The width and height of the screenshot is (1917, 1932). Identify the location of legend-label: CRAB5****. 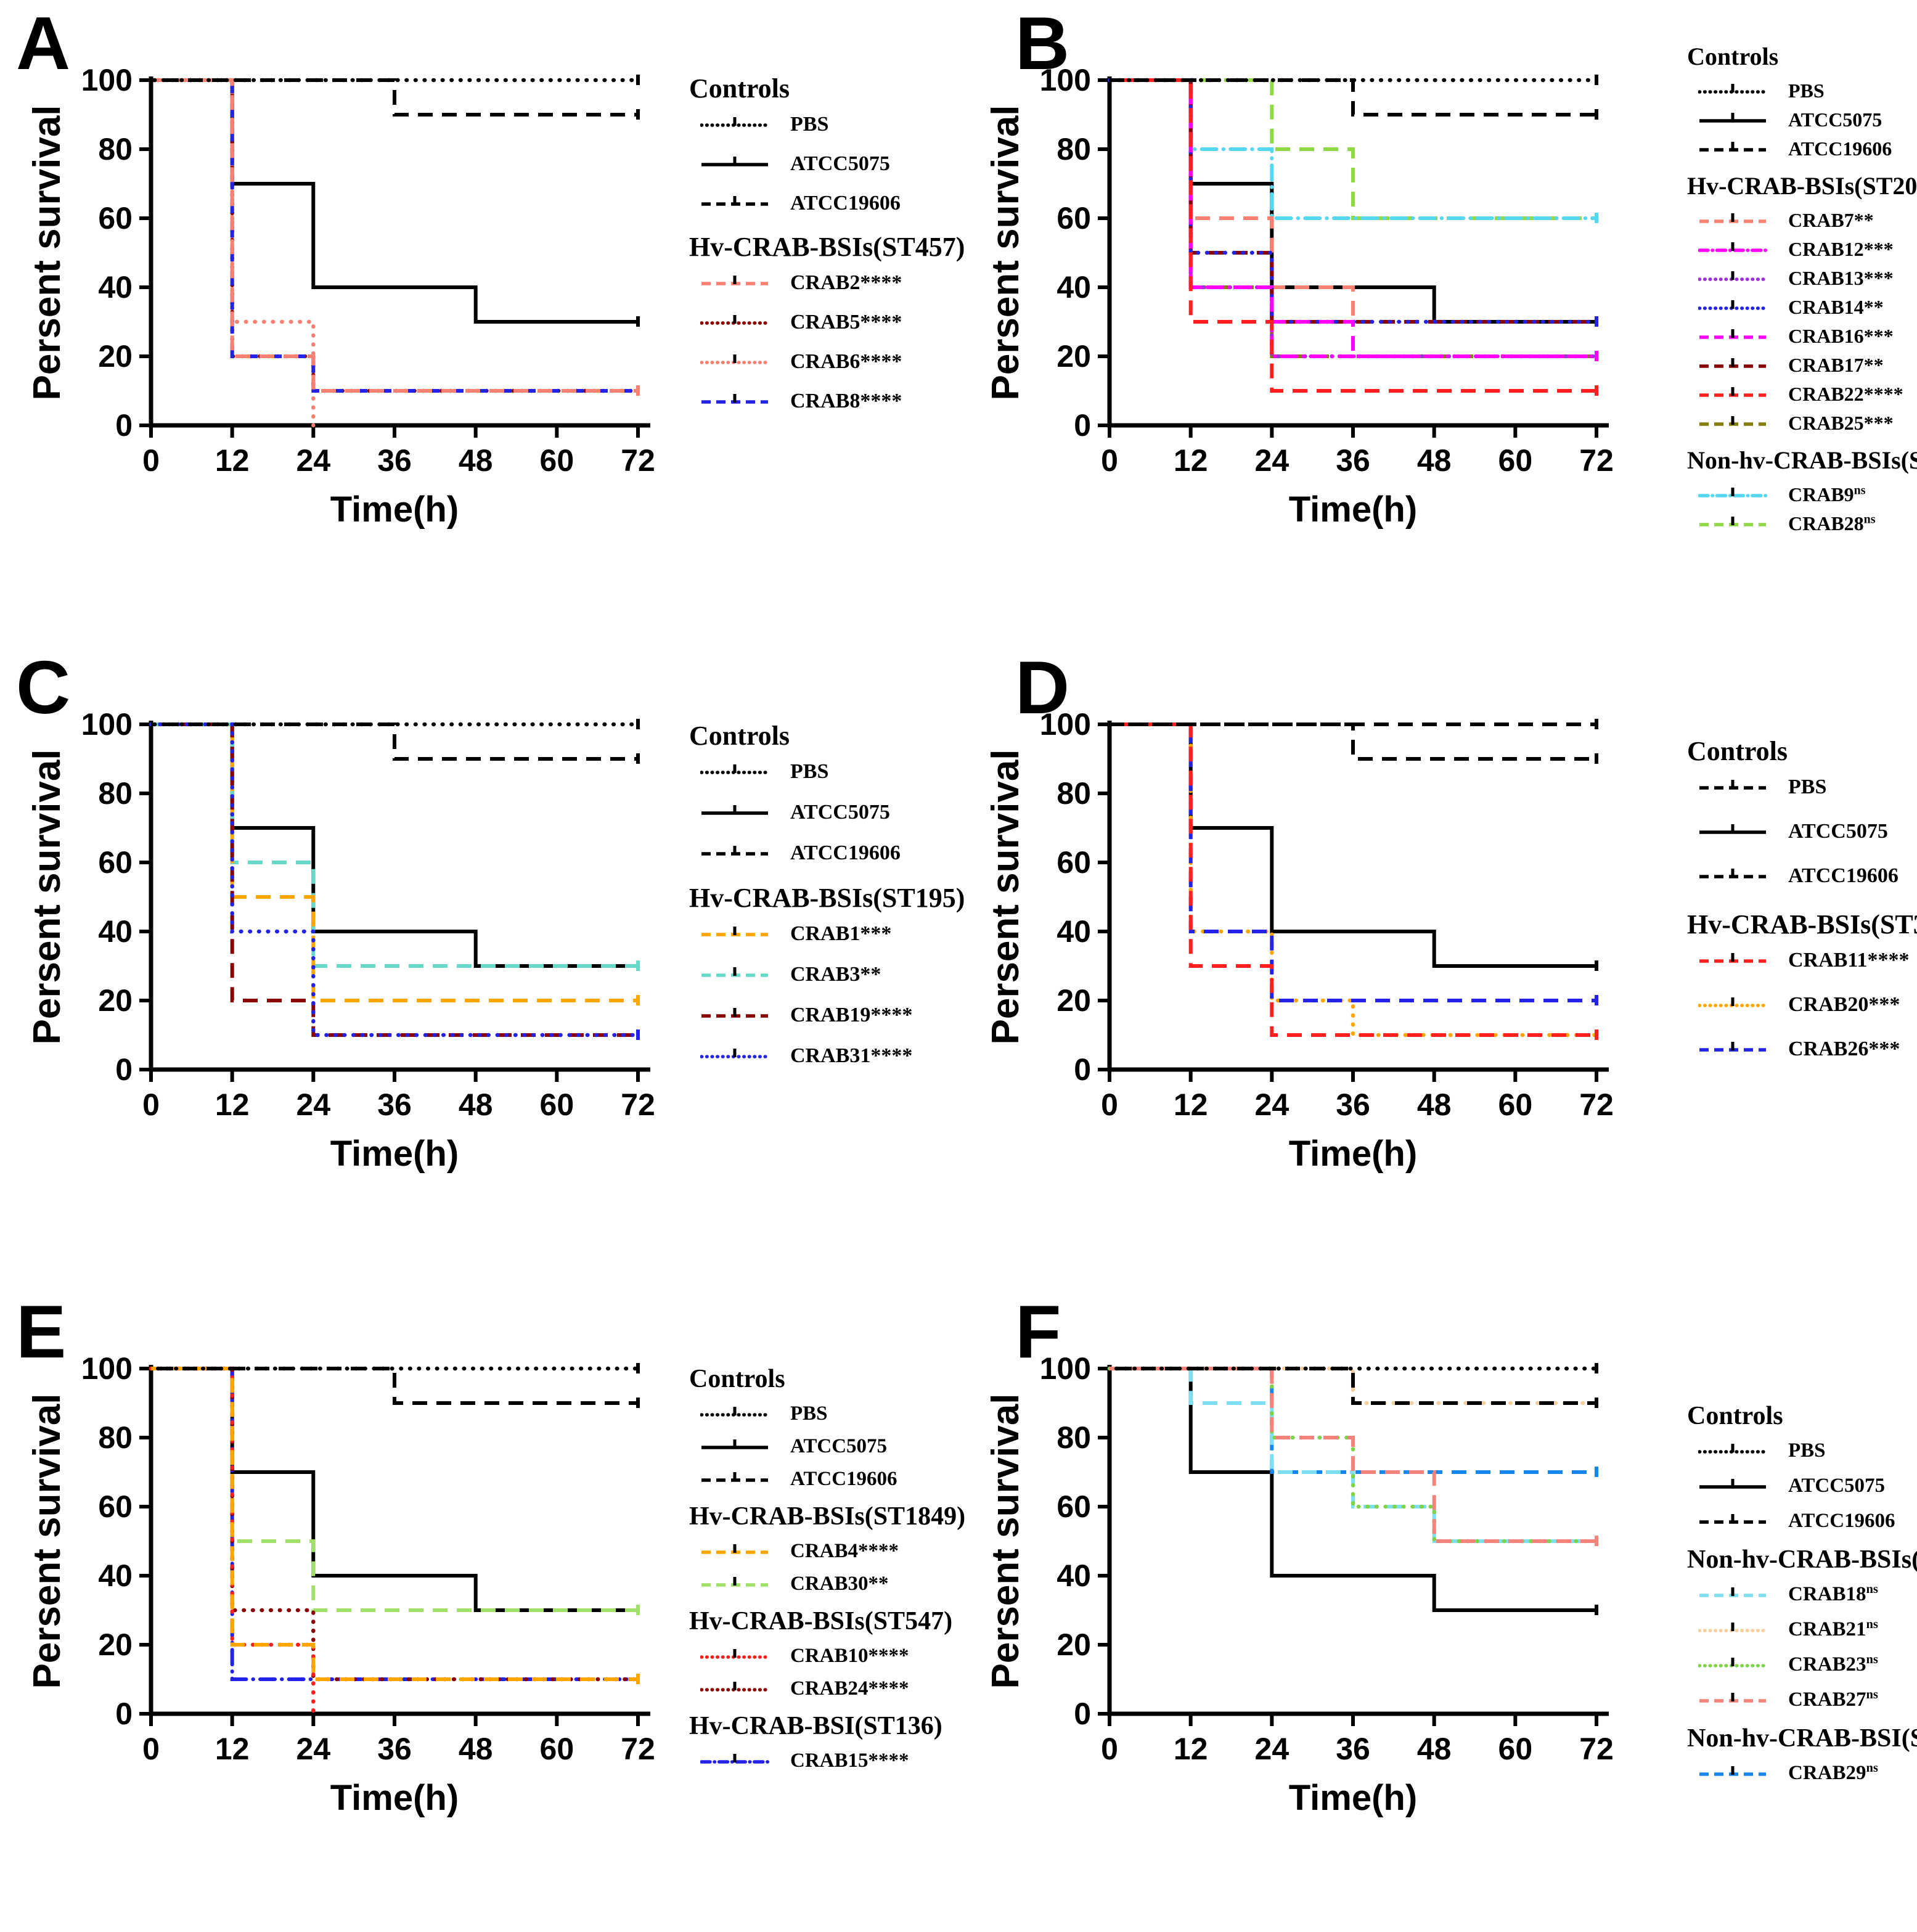
(846, 322).